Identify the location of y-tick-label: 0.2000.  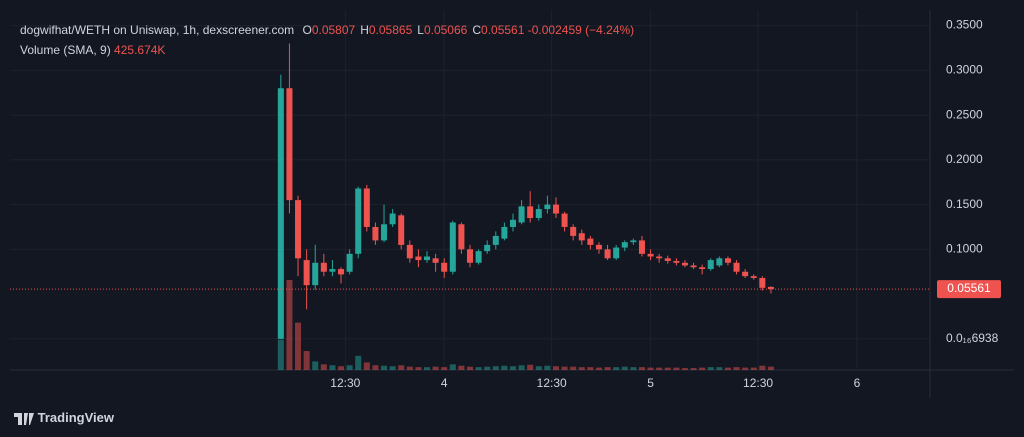
(964, 159).